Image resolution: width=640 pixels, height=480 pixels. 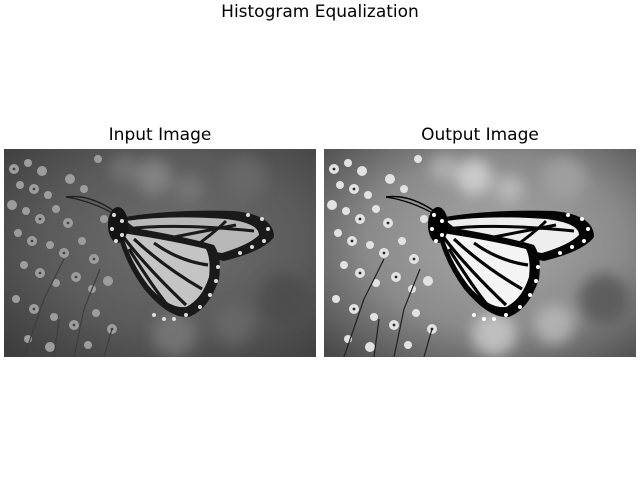 What do you see at coordinates (160, 135) in the screenshot?
I see `input-image-title: Input Image` at bounding box center [160, 135].